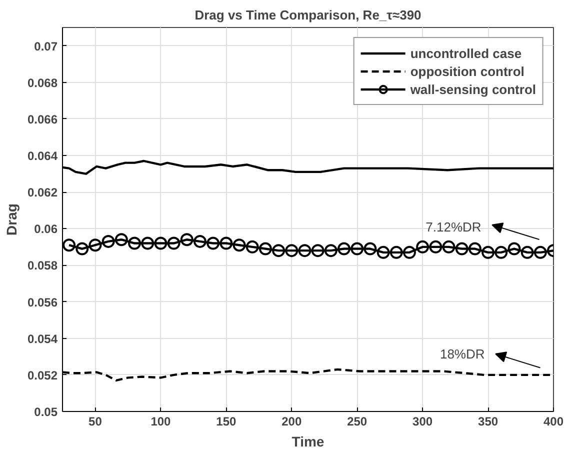 The width and height of the screenshot is (581, 458). I want to click on annotation: 18%DR, so click(462, 354).